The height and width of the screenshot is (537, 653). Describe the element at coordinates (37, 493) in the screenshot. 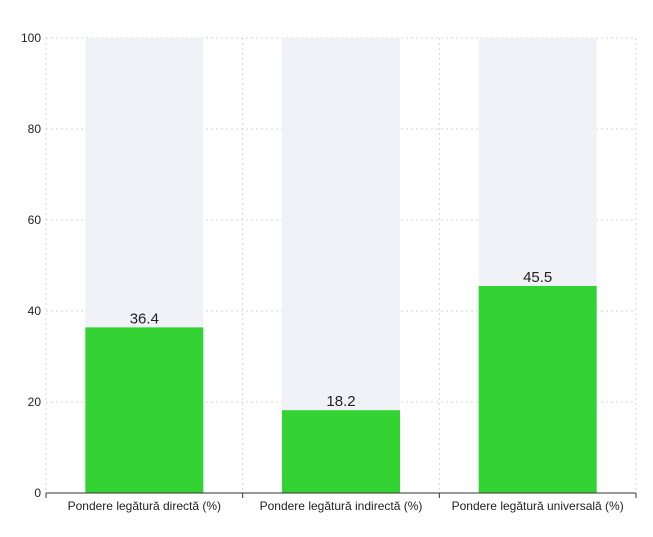

I see `y-tick-label: 0` at that location.